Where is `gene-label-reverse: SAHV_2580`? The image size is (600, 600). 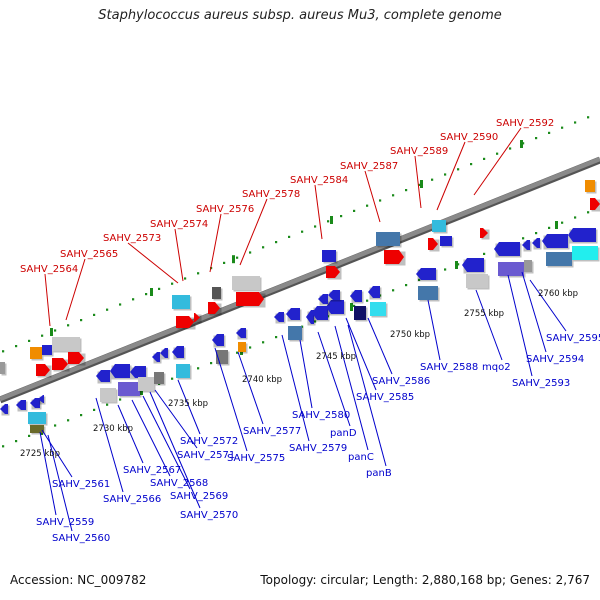
gene-label-reverse: SAHV_2580 is located at coordinates (321, 415).